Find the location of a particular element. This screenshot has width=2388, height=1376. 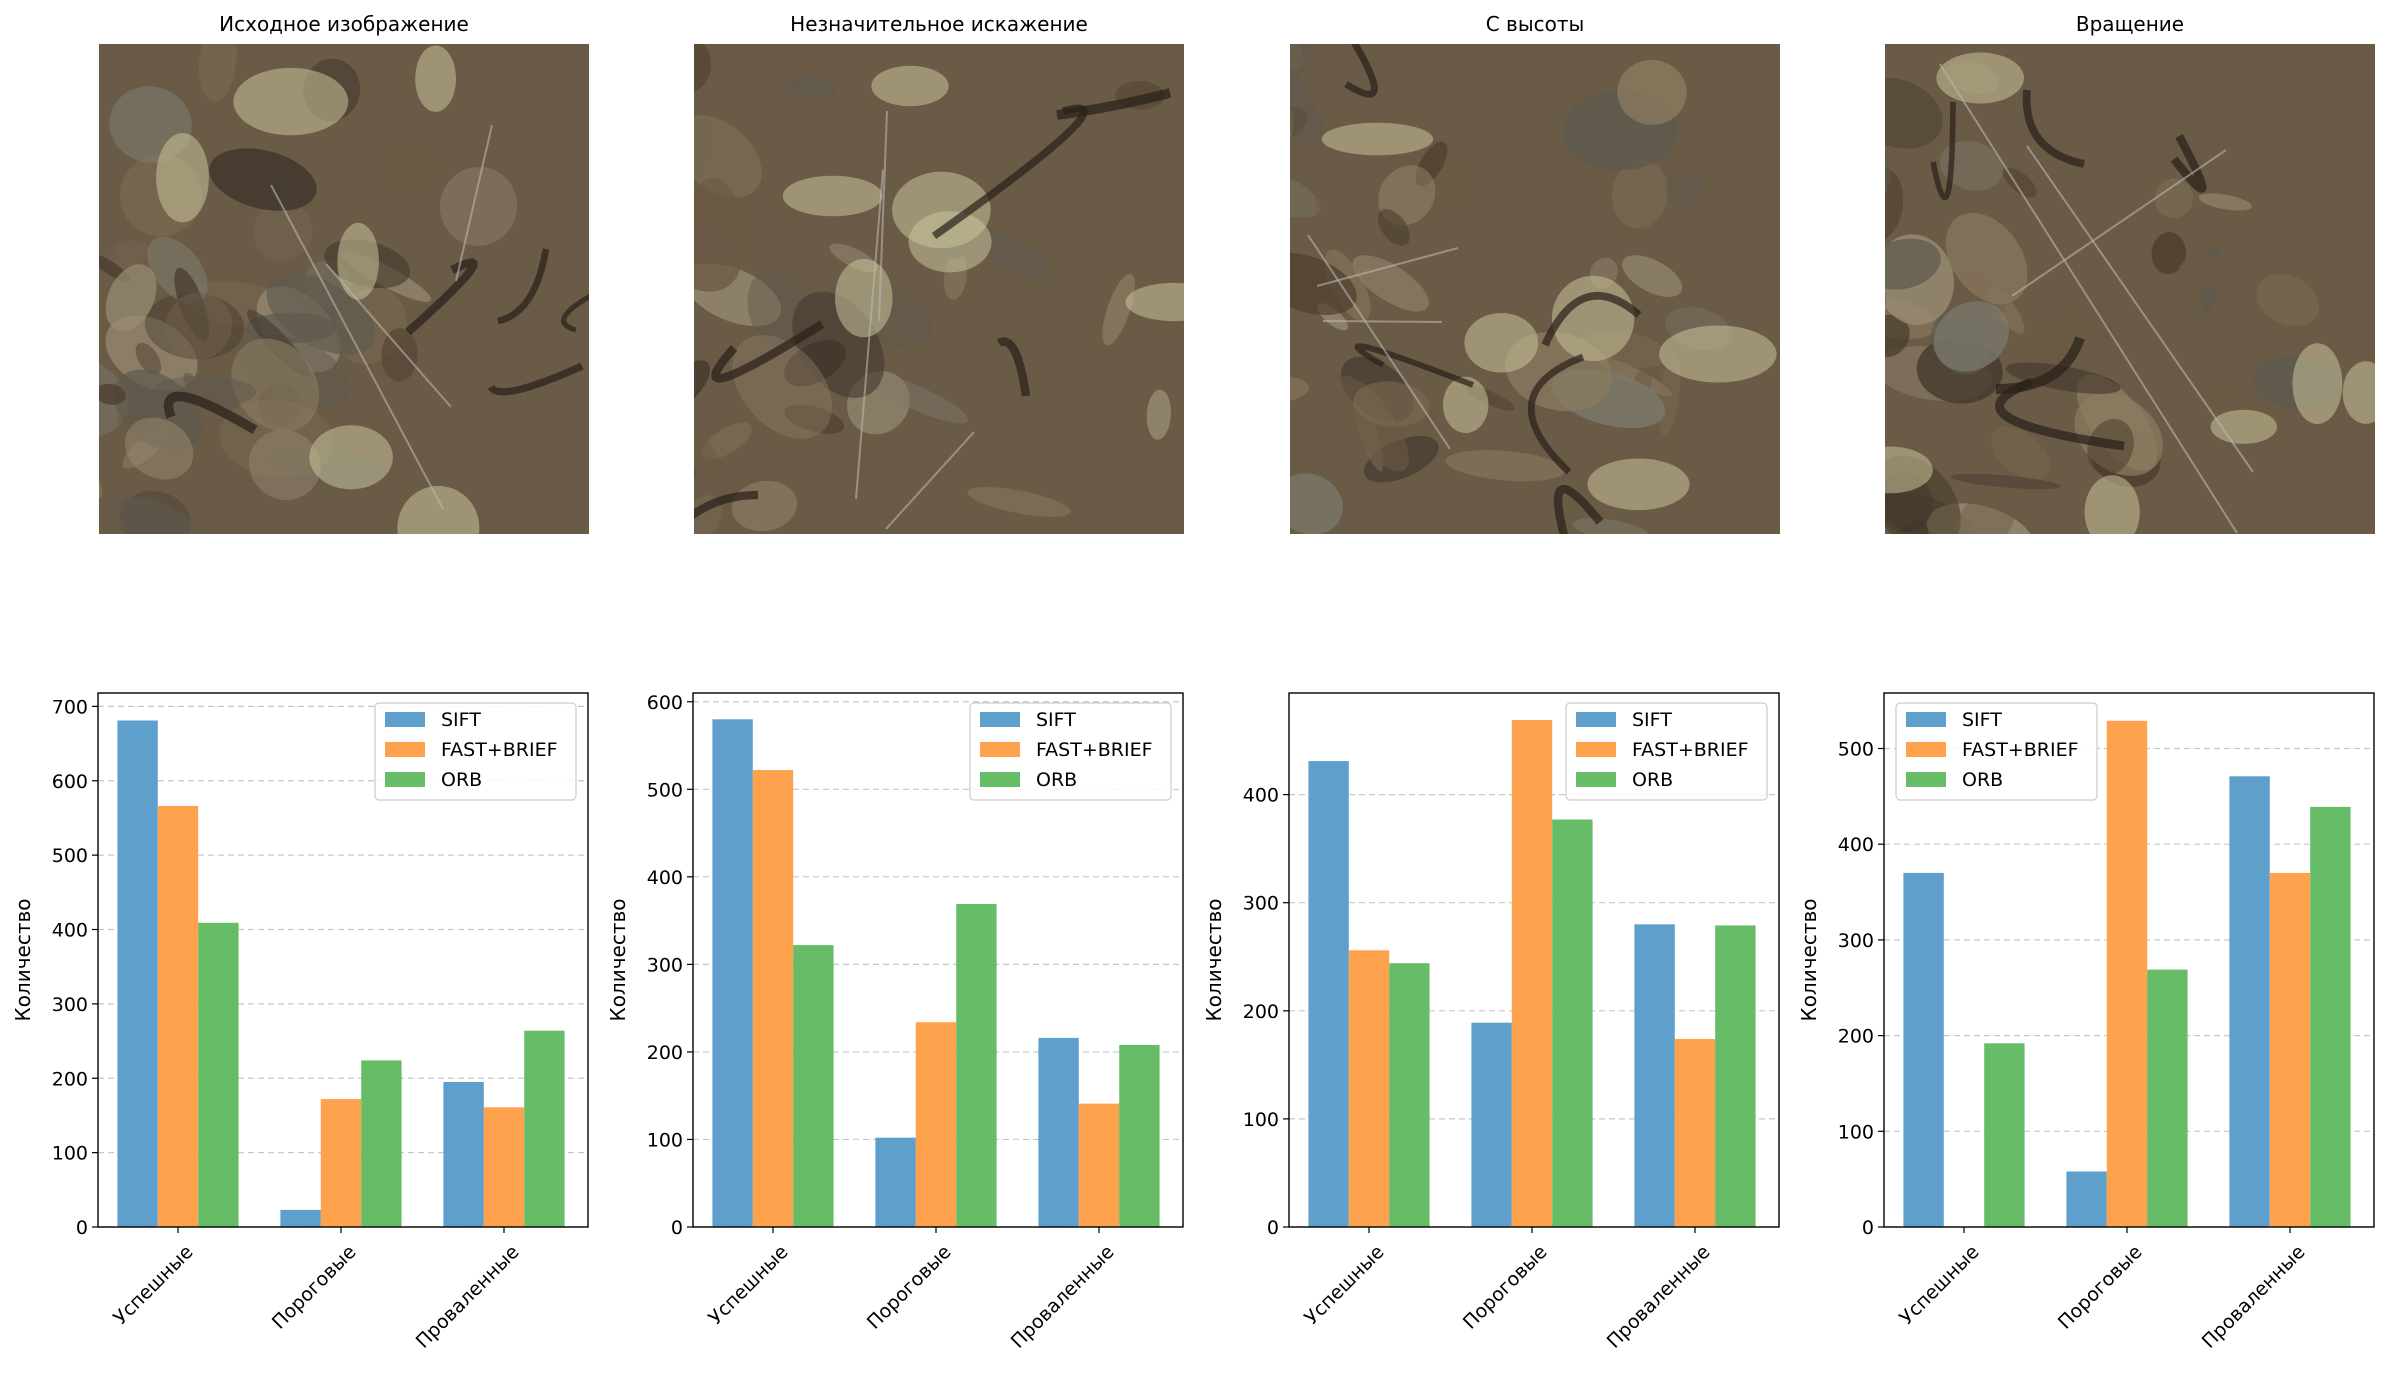

satellite-image-original is located at coordinates (344, 289).